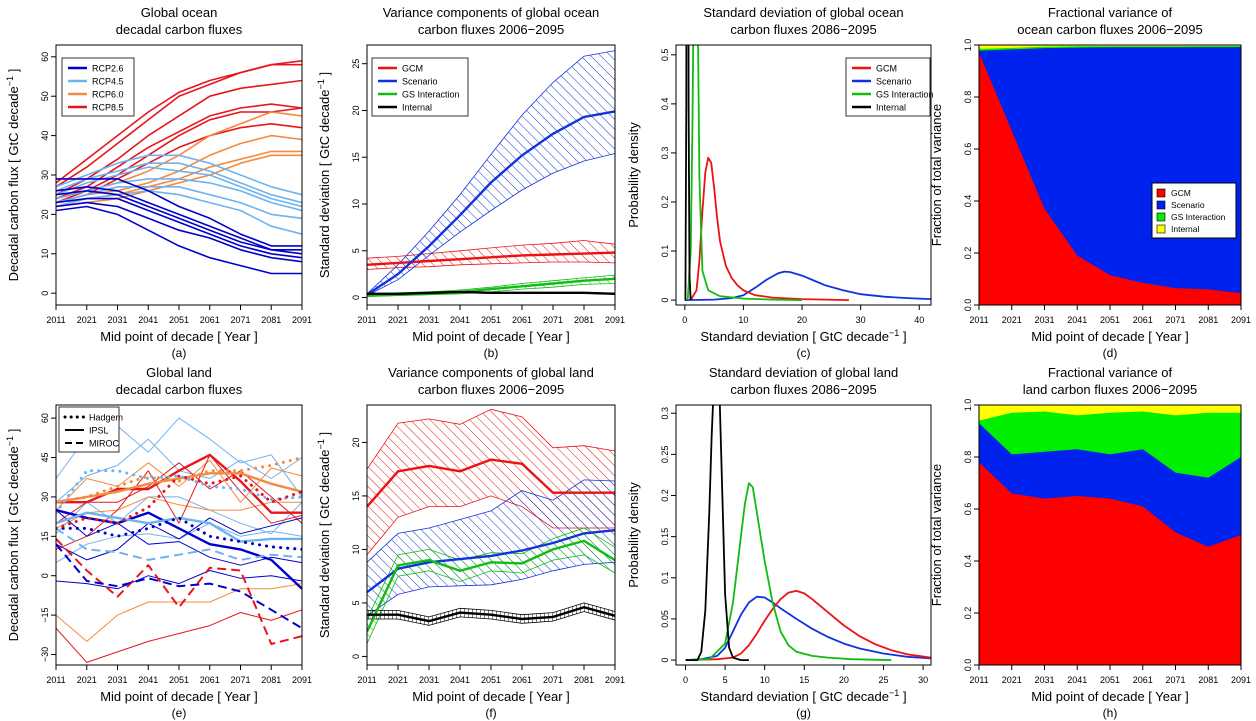 The height and width of the screenshot is (721, 1256). I want to click on plot-area-a, so click(179, 167).